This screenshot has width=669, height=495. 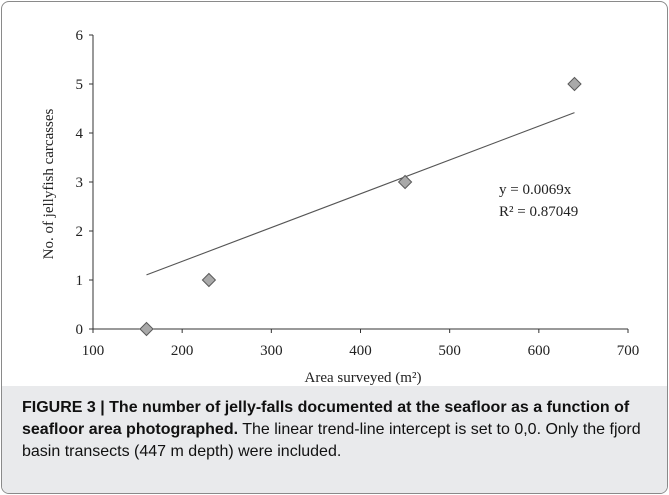 I want to click on x-tick-label: 200, so click(x=182, y=351).